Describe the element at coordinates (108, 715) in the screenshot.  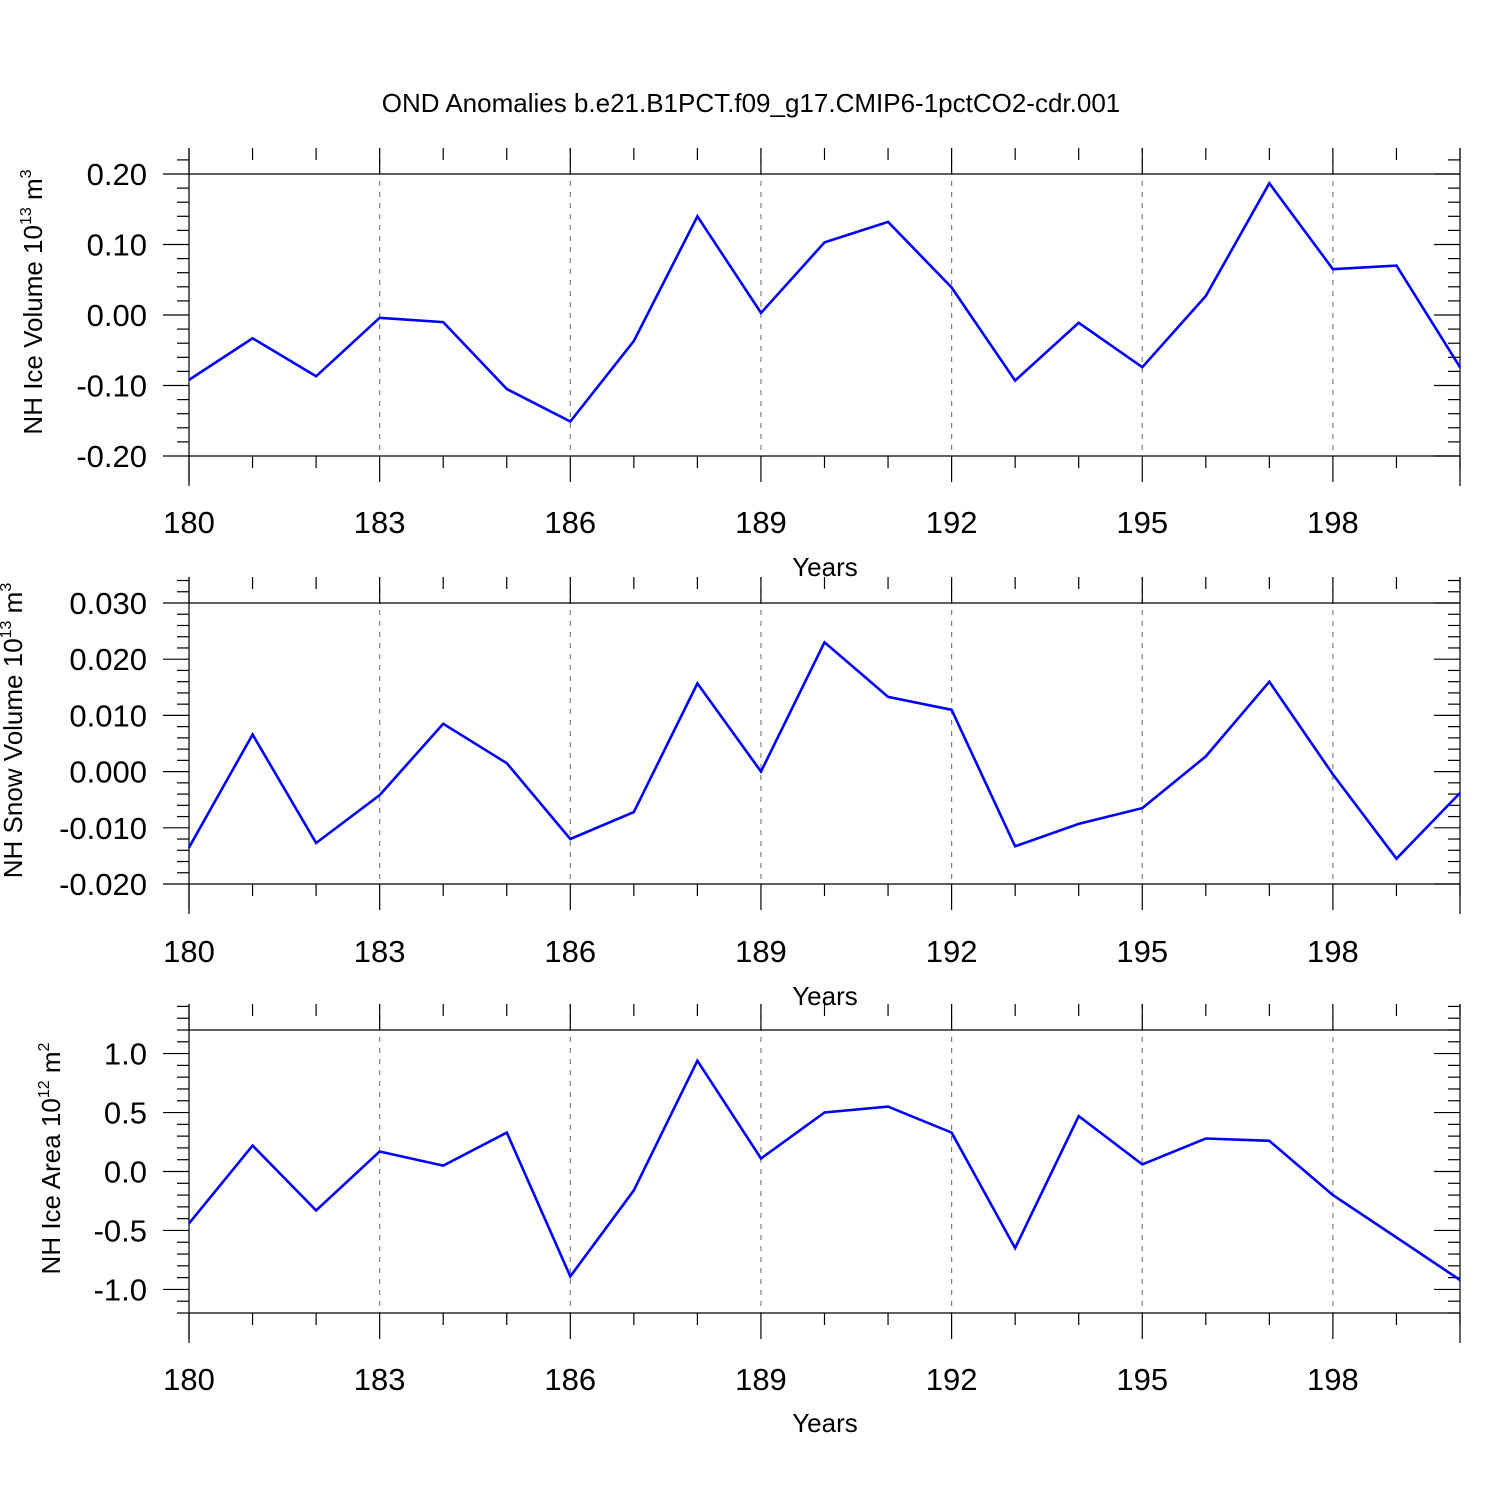
I see `y-tick-label: 0.010` at that location.